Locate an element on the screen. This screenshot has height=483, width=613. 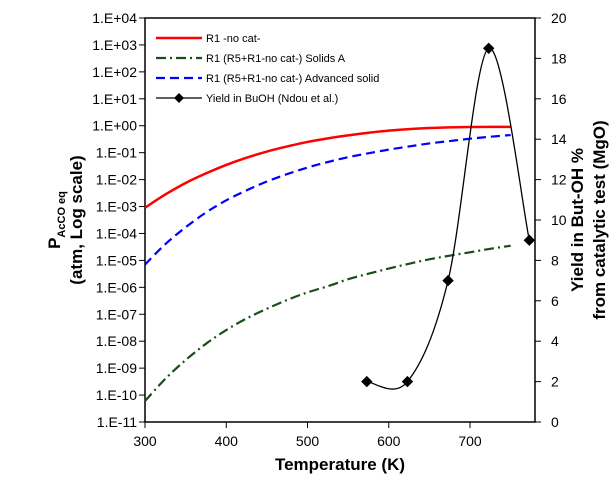
legend-marker is located at coordinates (179, 98).